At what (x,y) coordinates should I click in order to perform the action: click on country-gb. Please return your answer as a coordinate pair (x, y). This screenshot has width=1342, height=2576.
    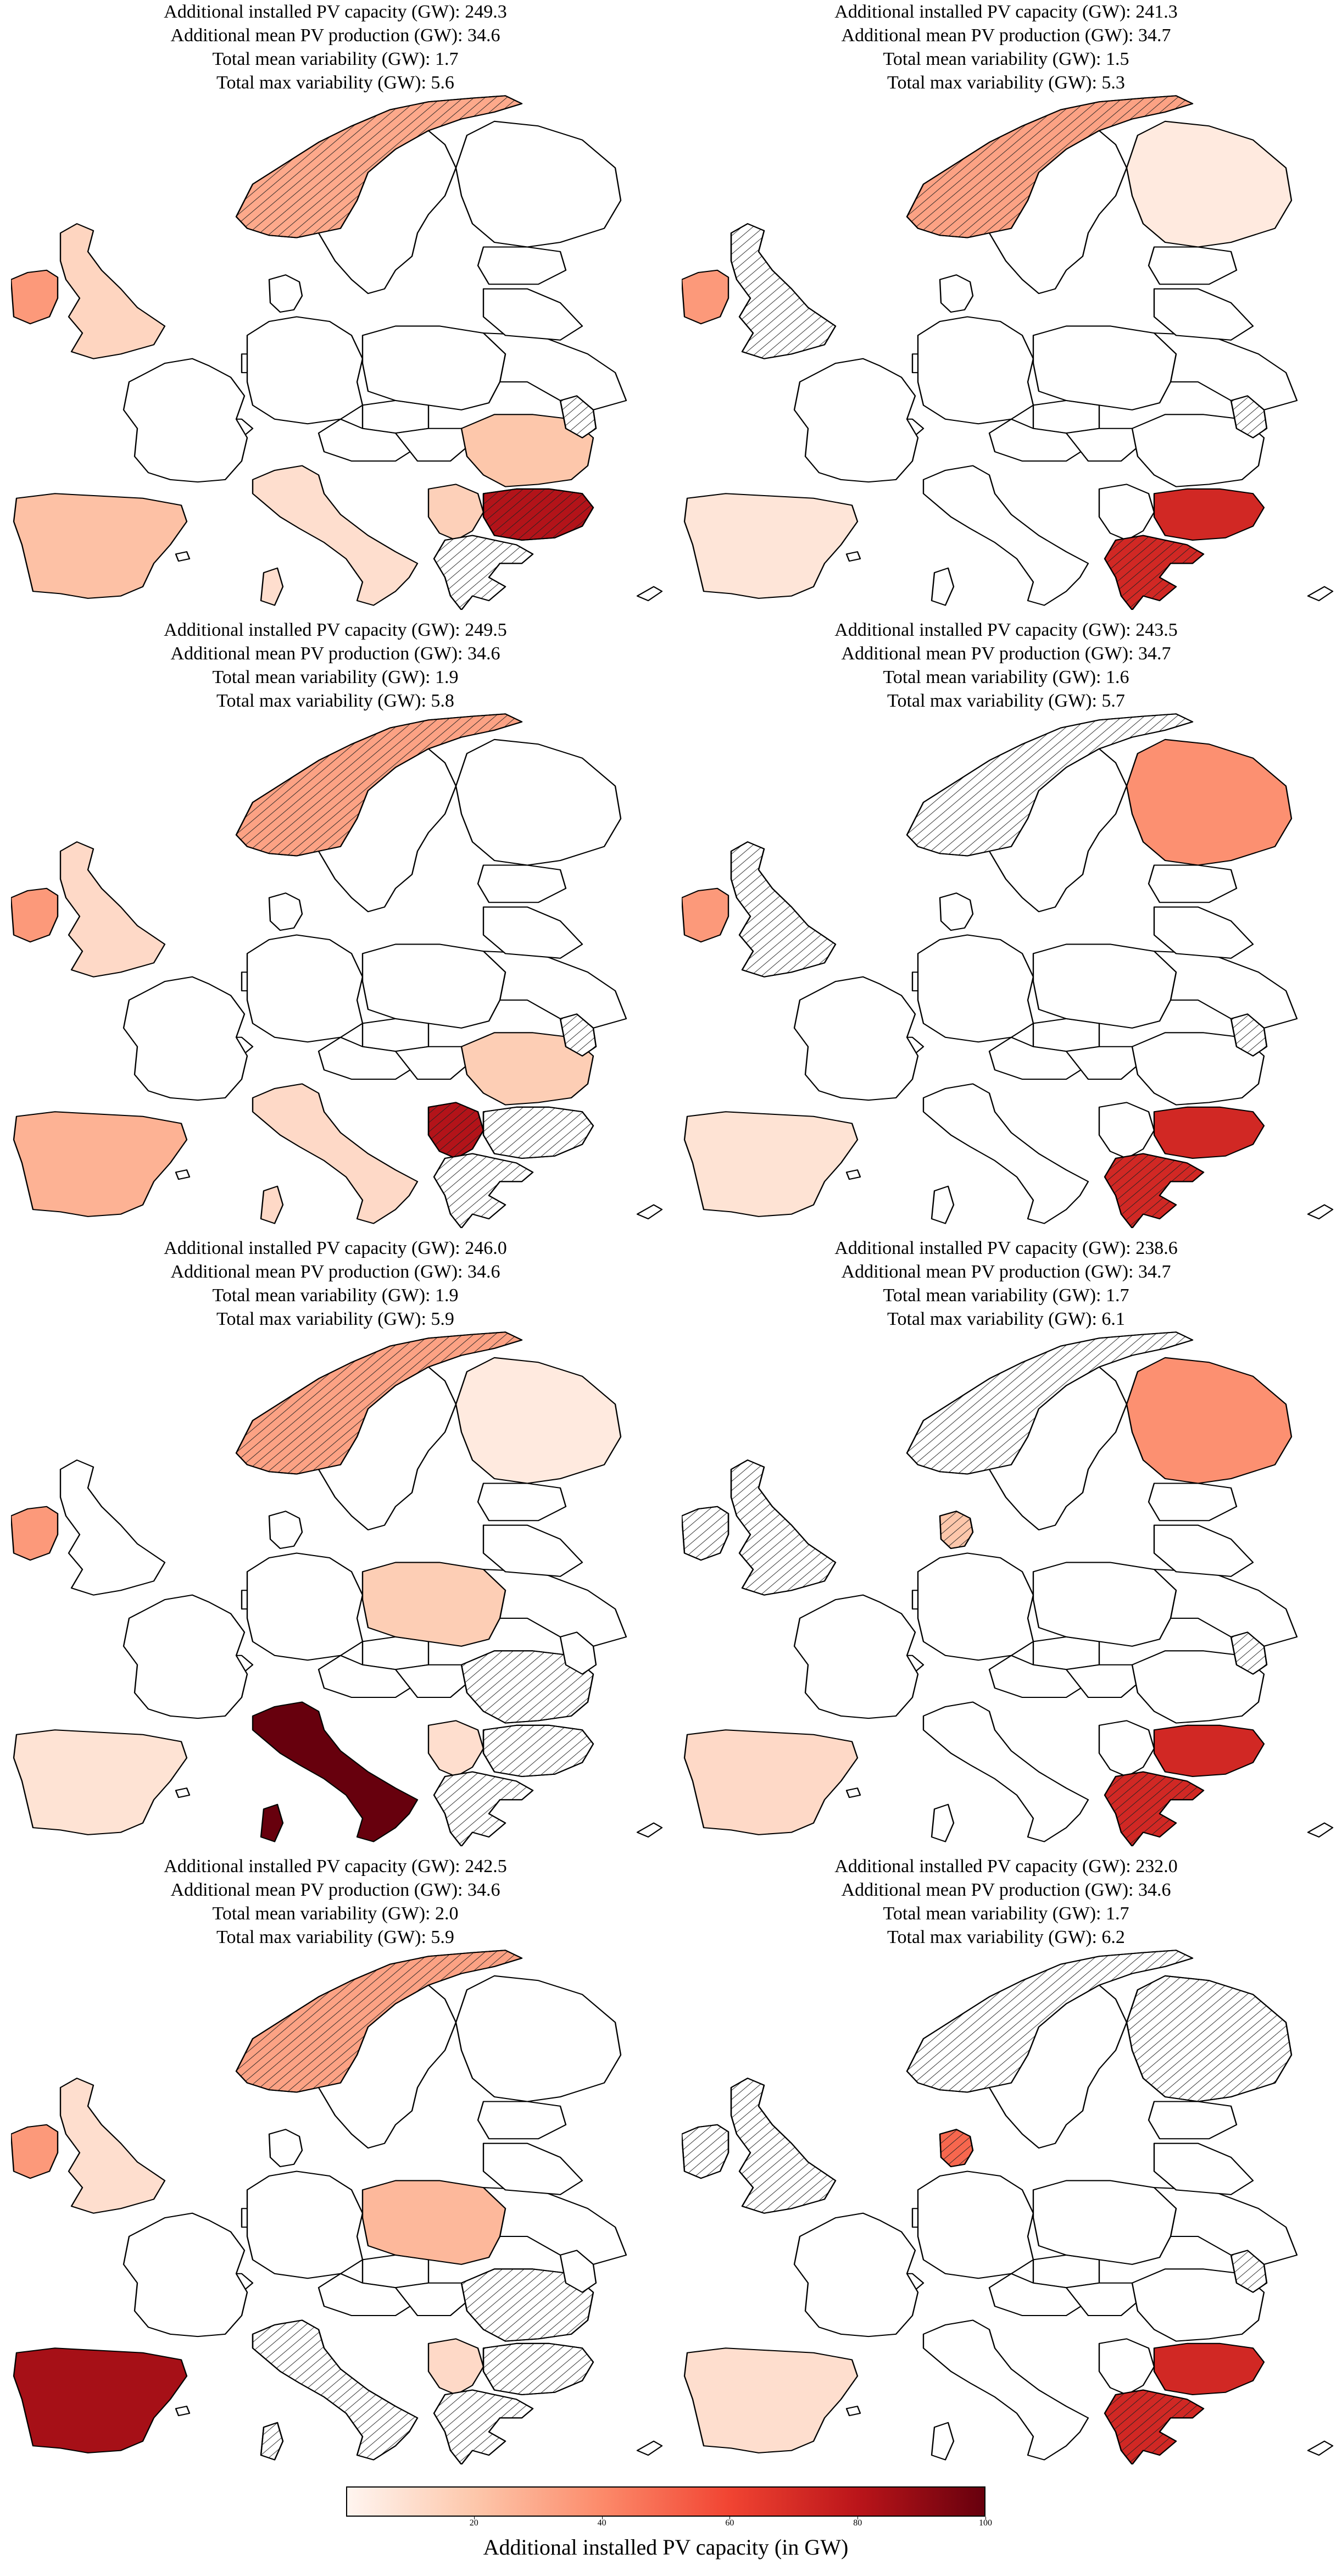
    Looking at the image, I should click on (112, 291).